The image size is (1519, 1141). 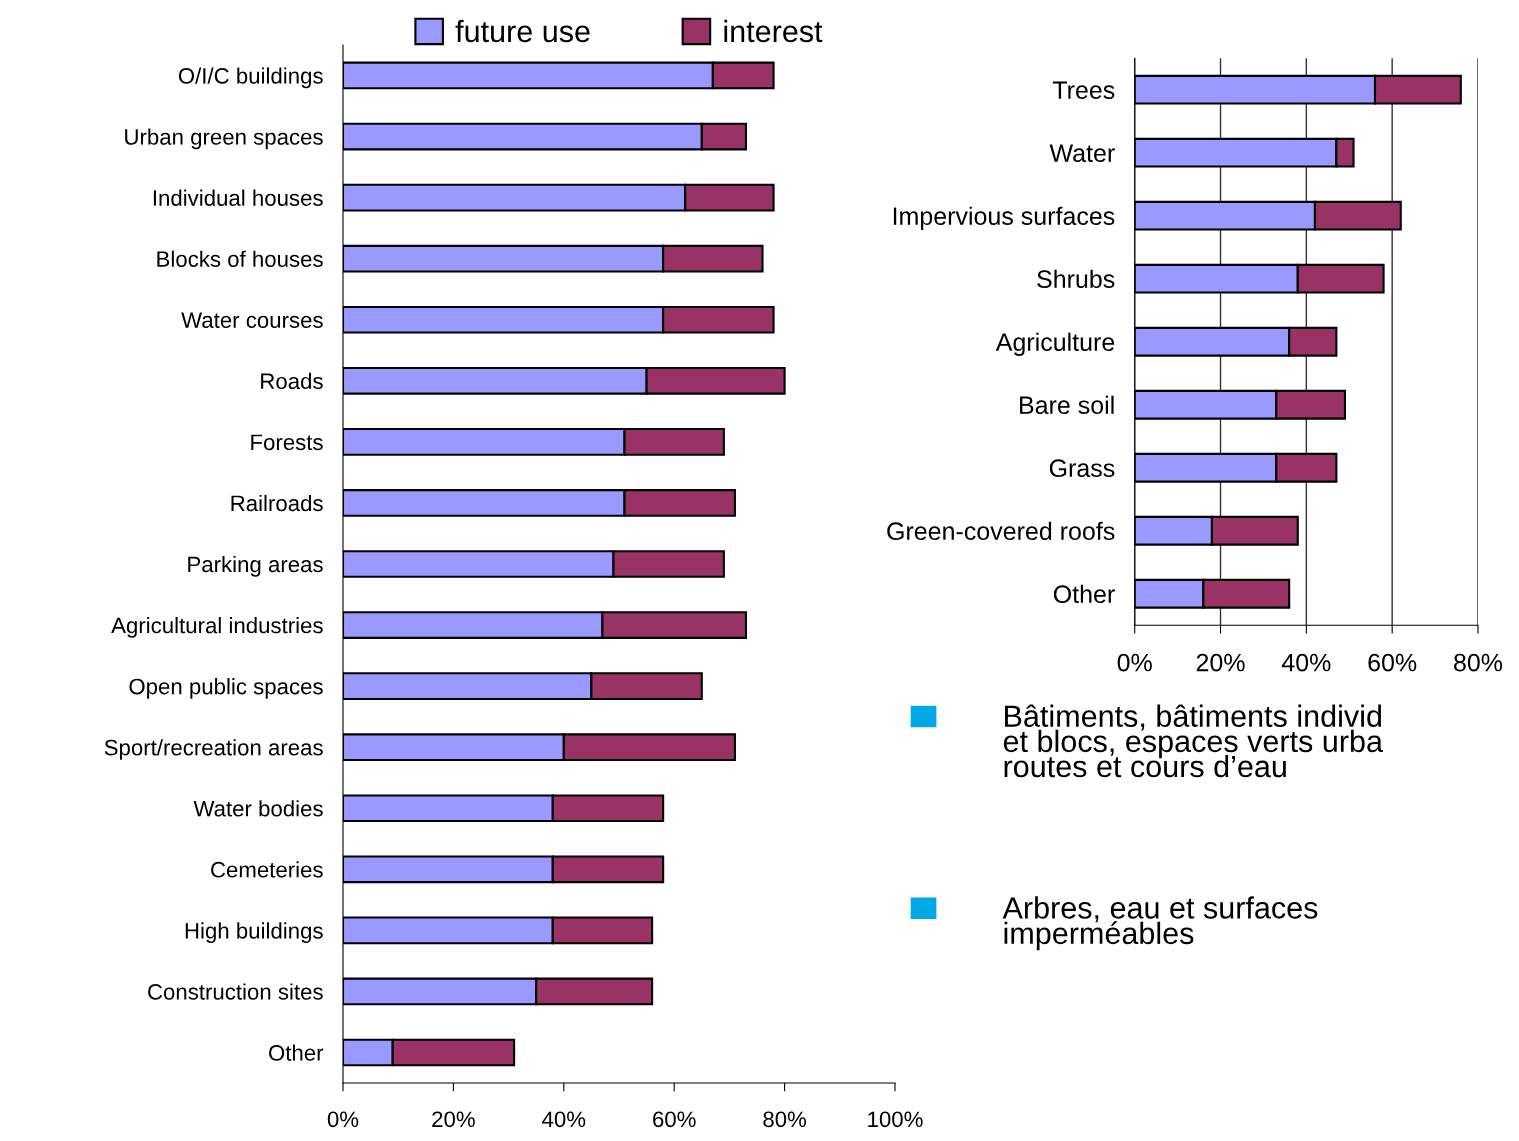 I want to click on y-tick-label: Shrubs, so click(x=1076, y=279).